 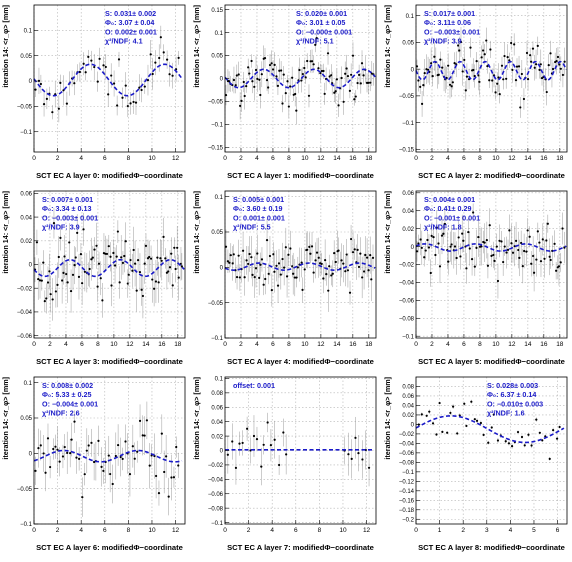 What do you see at coordinates (109, 175) in the screenshot?
I see `x-axis-title: SCT EC A layer 0: modifiedΦ−coordinate` at bounding box center [109, 175].